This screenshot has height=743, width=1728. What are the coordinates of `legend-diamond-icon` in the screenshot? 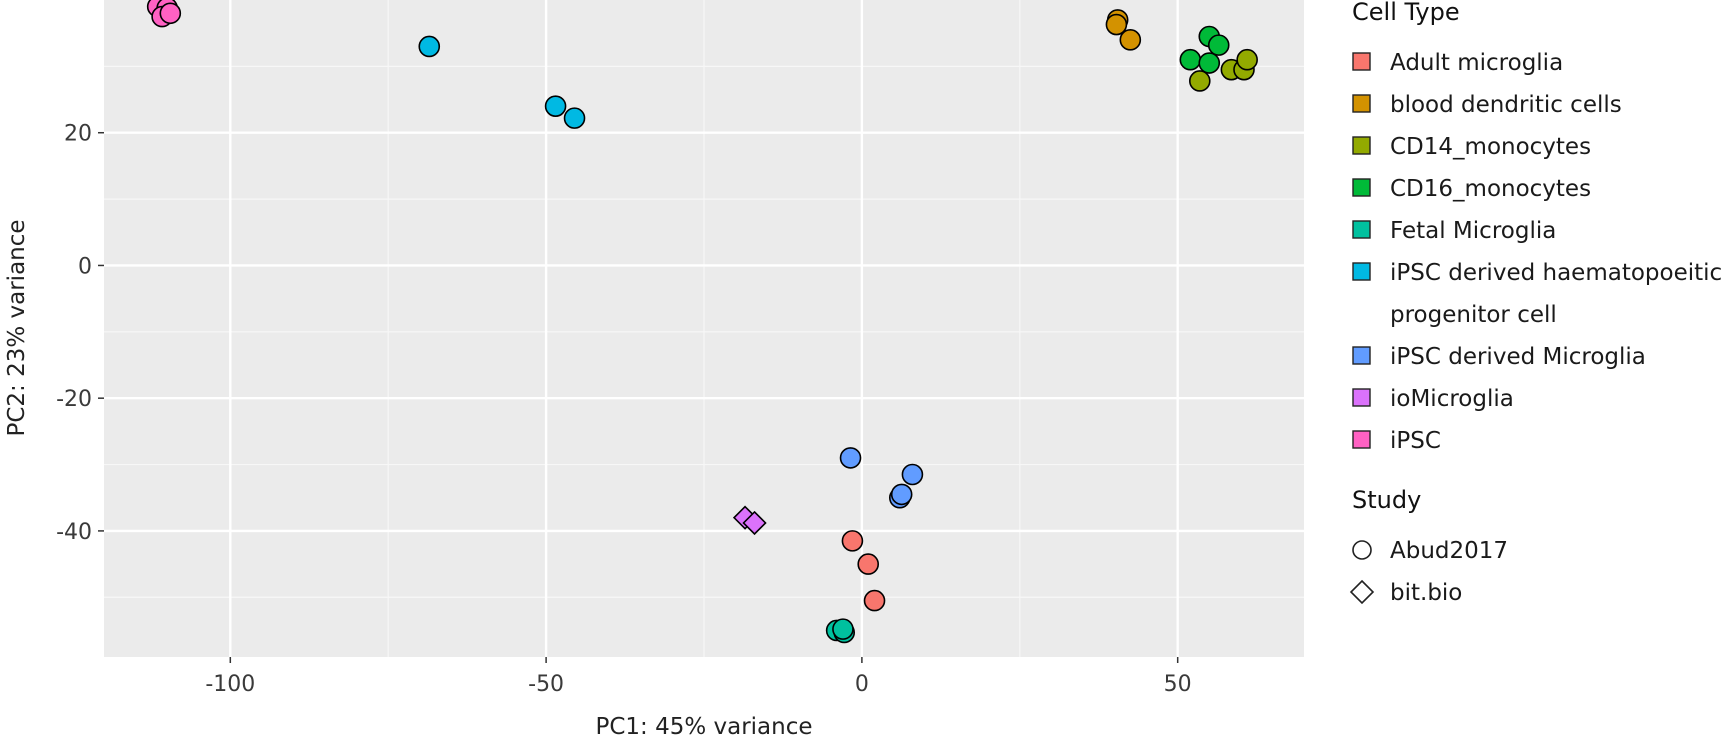 It's located at (1362, 592).